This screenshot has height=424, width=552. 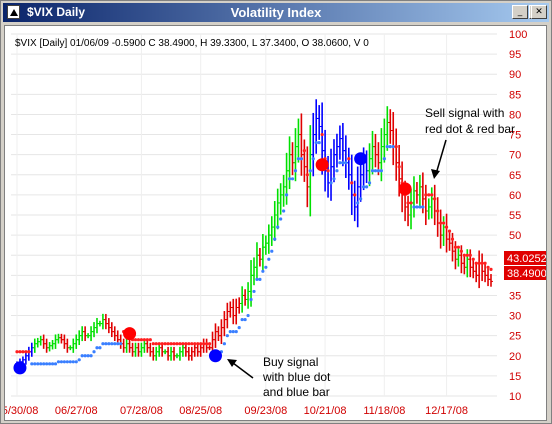 What do you see at coordinates (141, 411) in the screenshot?
I see `x-tick-label: 07/28/08` at bounding box center [141, 411].